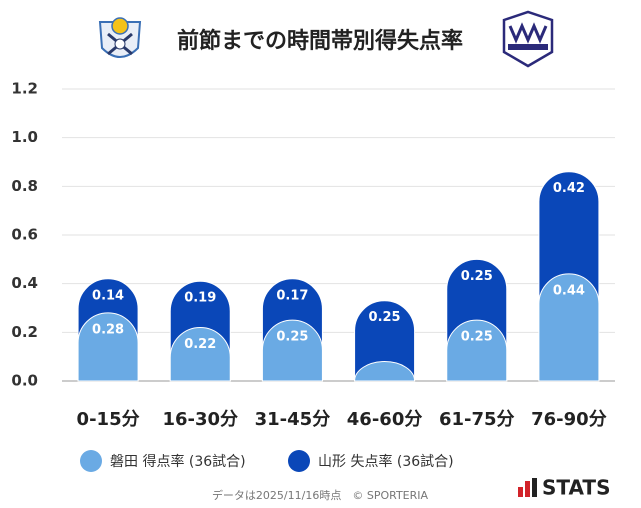  What do you see at coordinates (24, 332) in the screenshot?
I see `y-tick-label: 0.2` at bounding box center [24, 332].